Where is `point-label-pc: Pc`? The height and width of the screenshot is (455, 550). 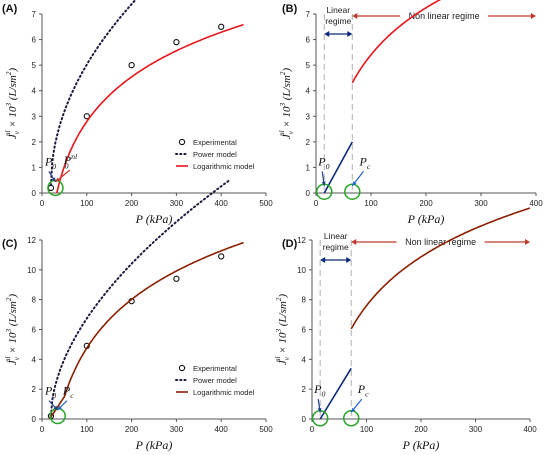
point-label-pc: Pc is located at coordinates (68, 392).